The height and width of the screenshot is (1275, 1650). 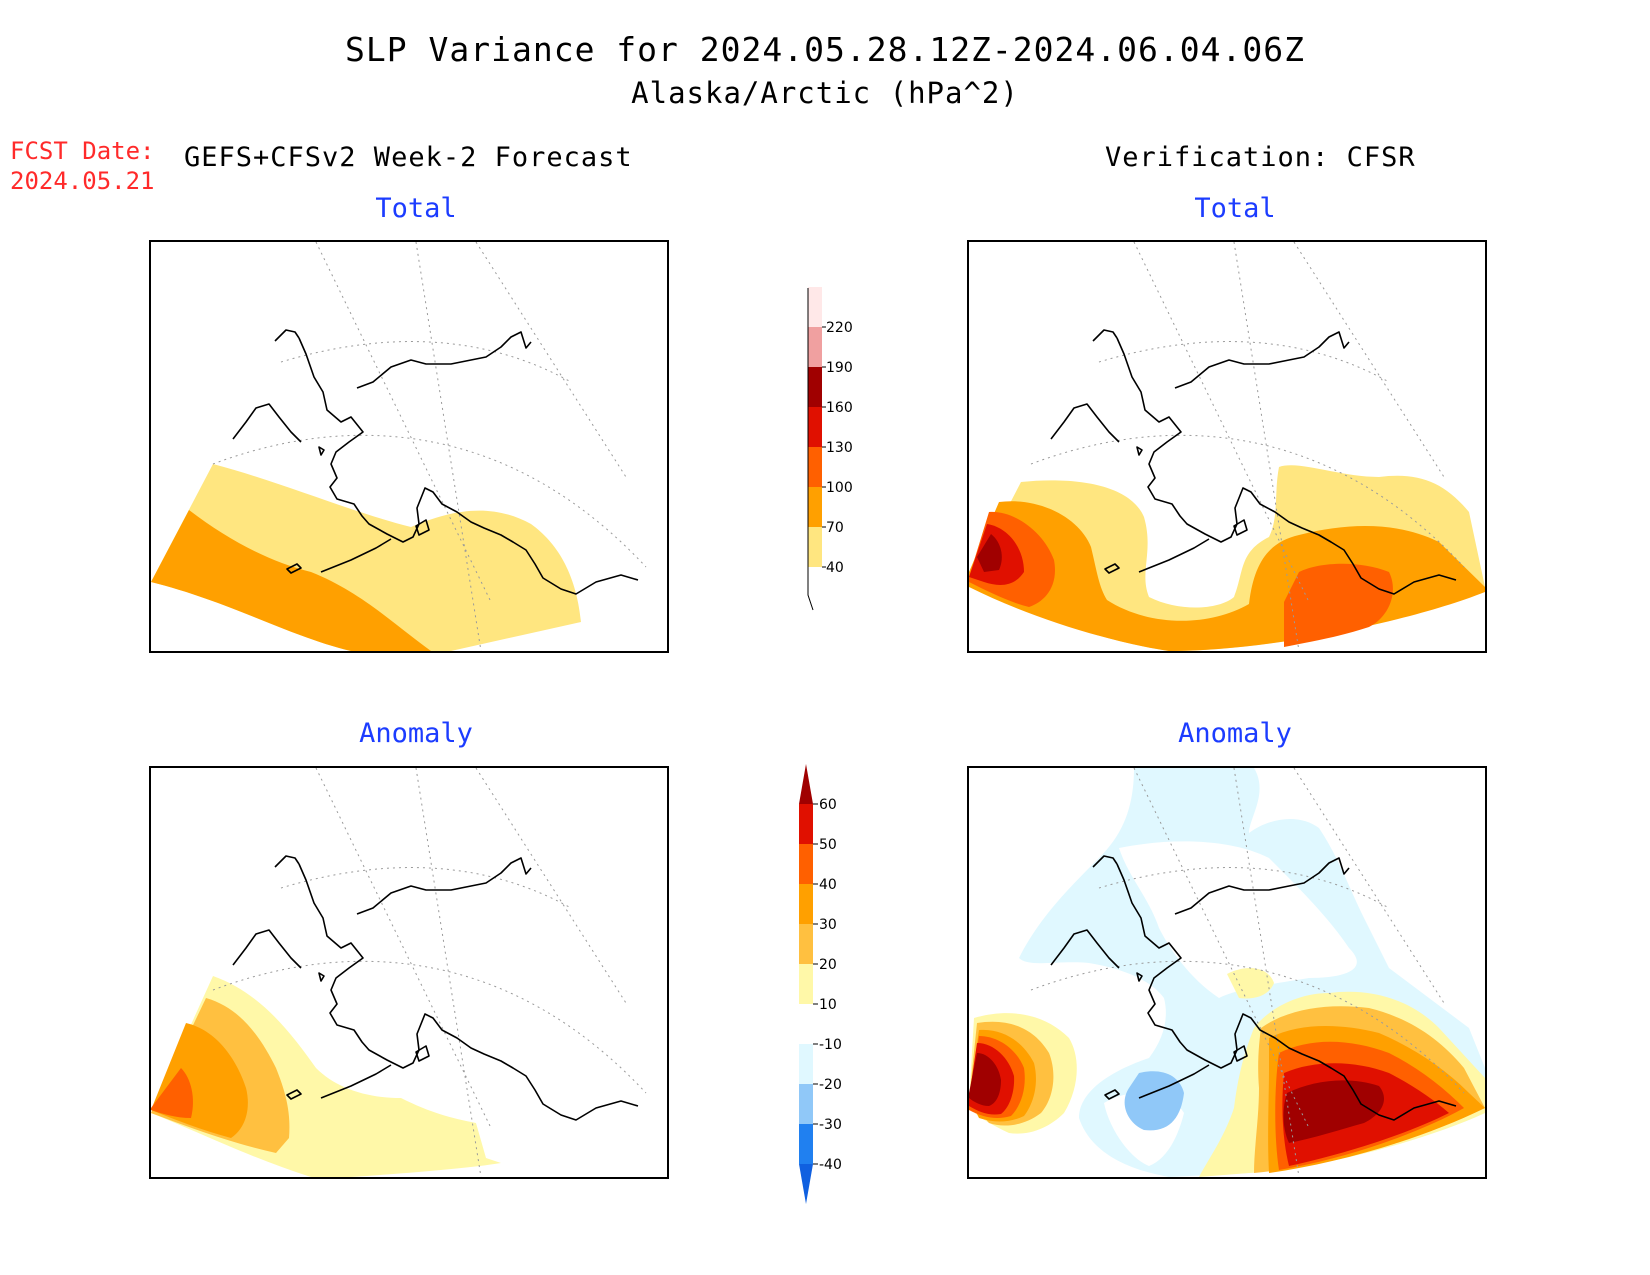 I want to click on anomaly-colorbar-label: 60, so click(x=828, y=805).